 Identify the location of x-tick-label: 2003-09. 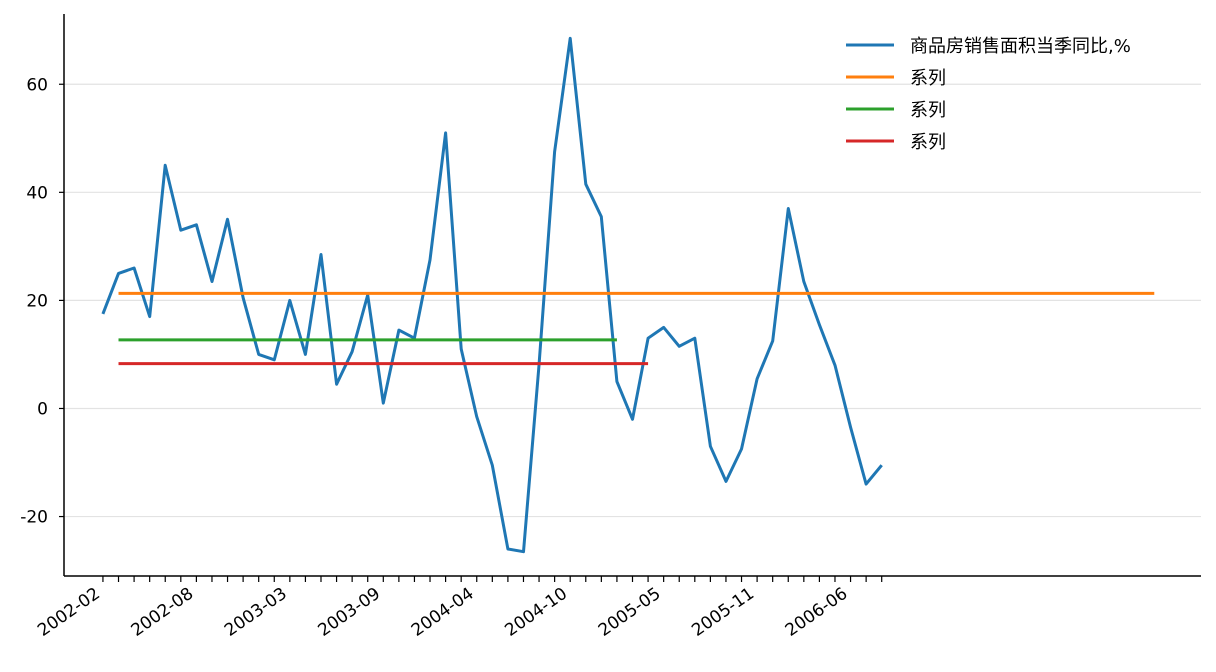
(350, 612).